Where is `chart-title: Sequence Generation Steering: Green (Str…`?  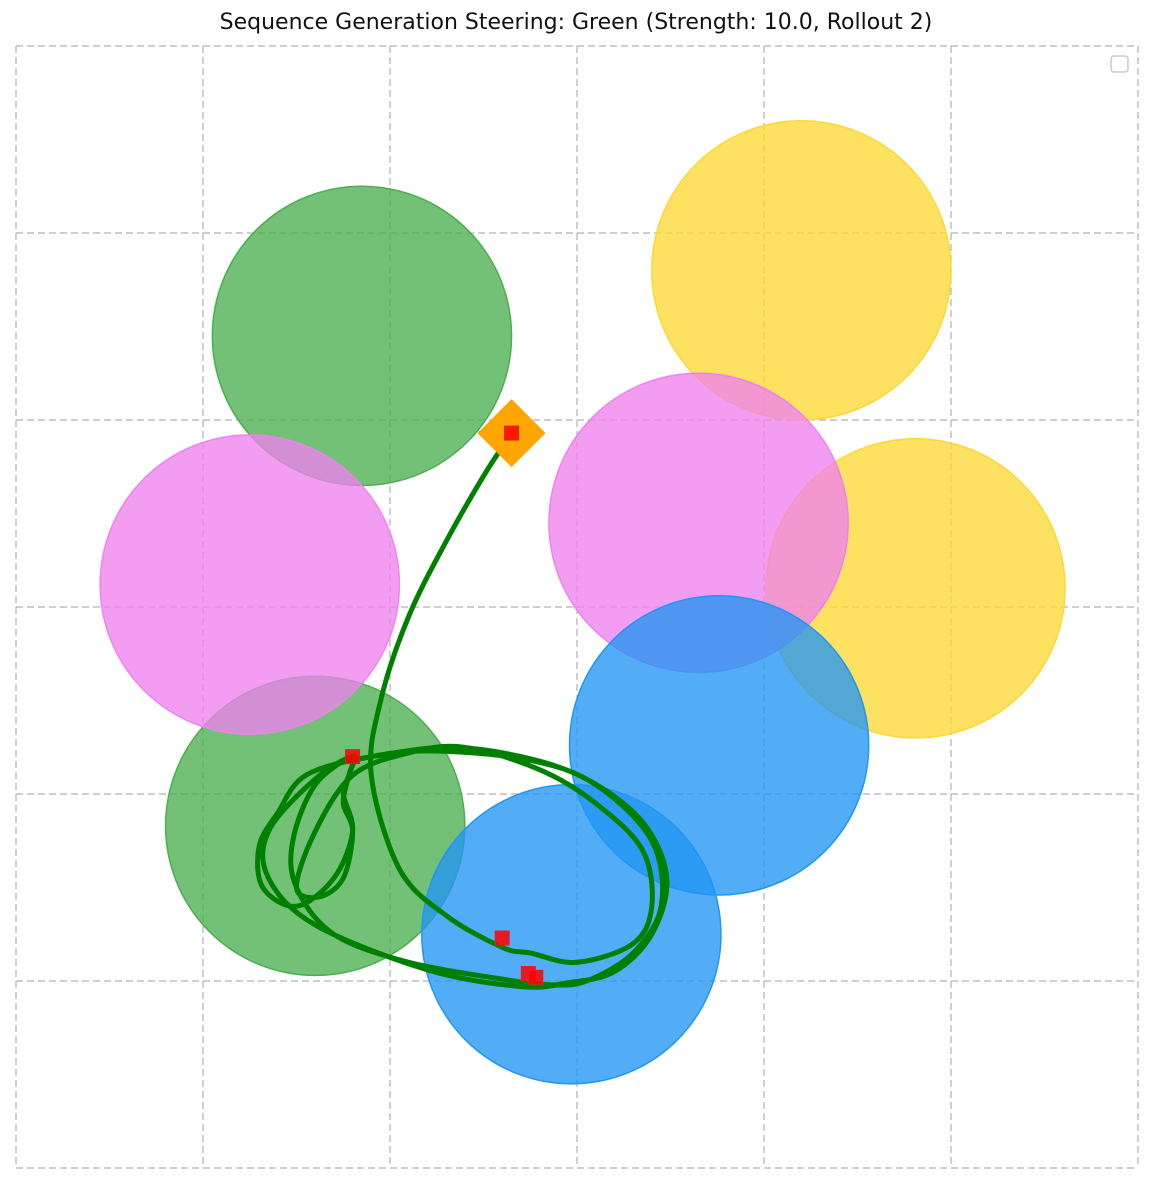 chart-title: Sequence Generation Steering: Green (Str… is located at coordinates (576, 22).